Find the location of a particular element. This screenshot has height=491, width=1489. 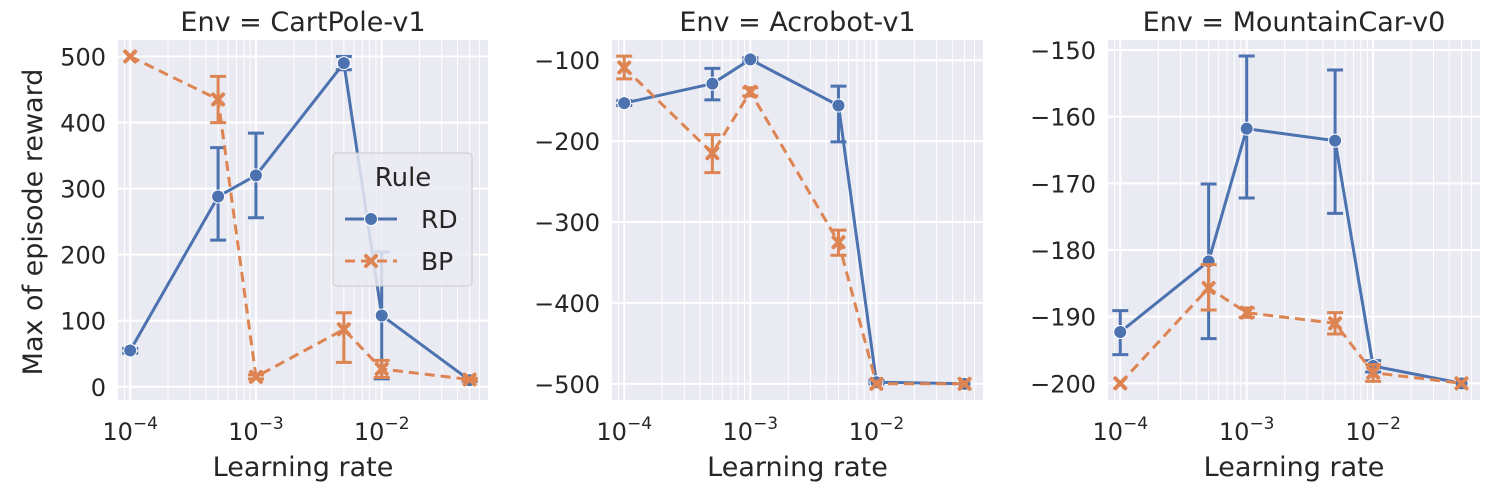

chart-title: Env = CartPole-v1 is located at coordinates (302, 22).